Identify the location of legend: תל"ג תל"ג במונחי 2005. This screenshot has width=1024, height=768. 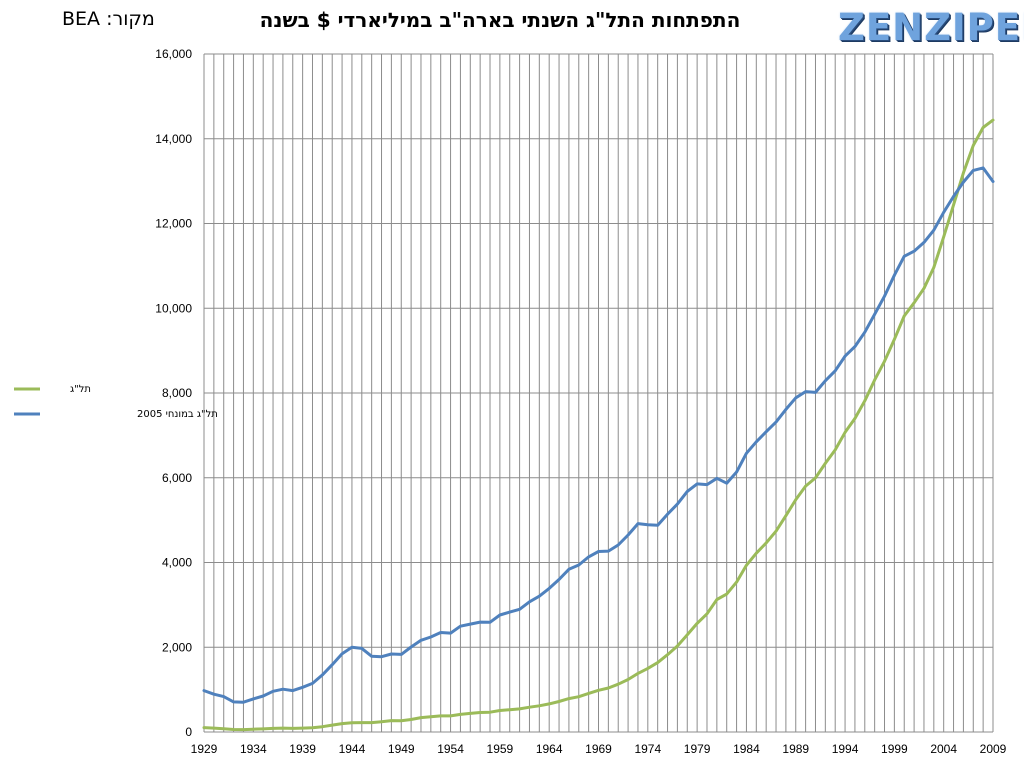
(116, 402).